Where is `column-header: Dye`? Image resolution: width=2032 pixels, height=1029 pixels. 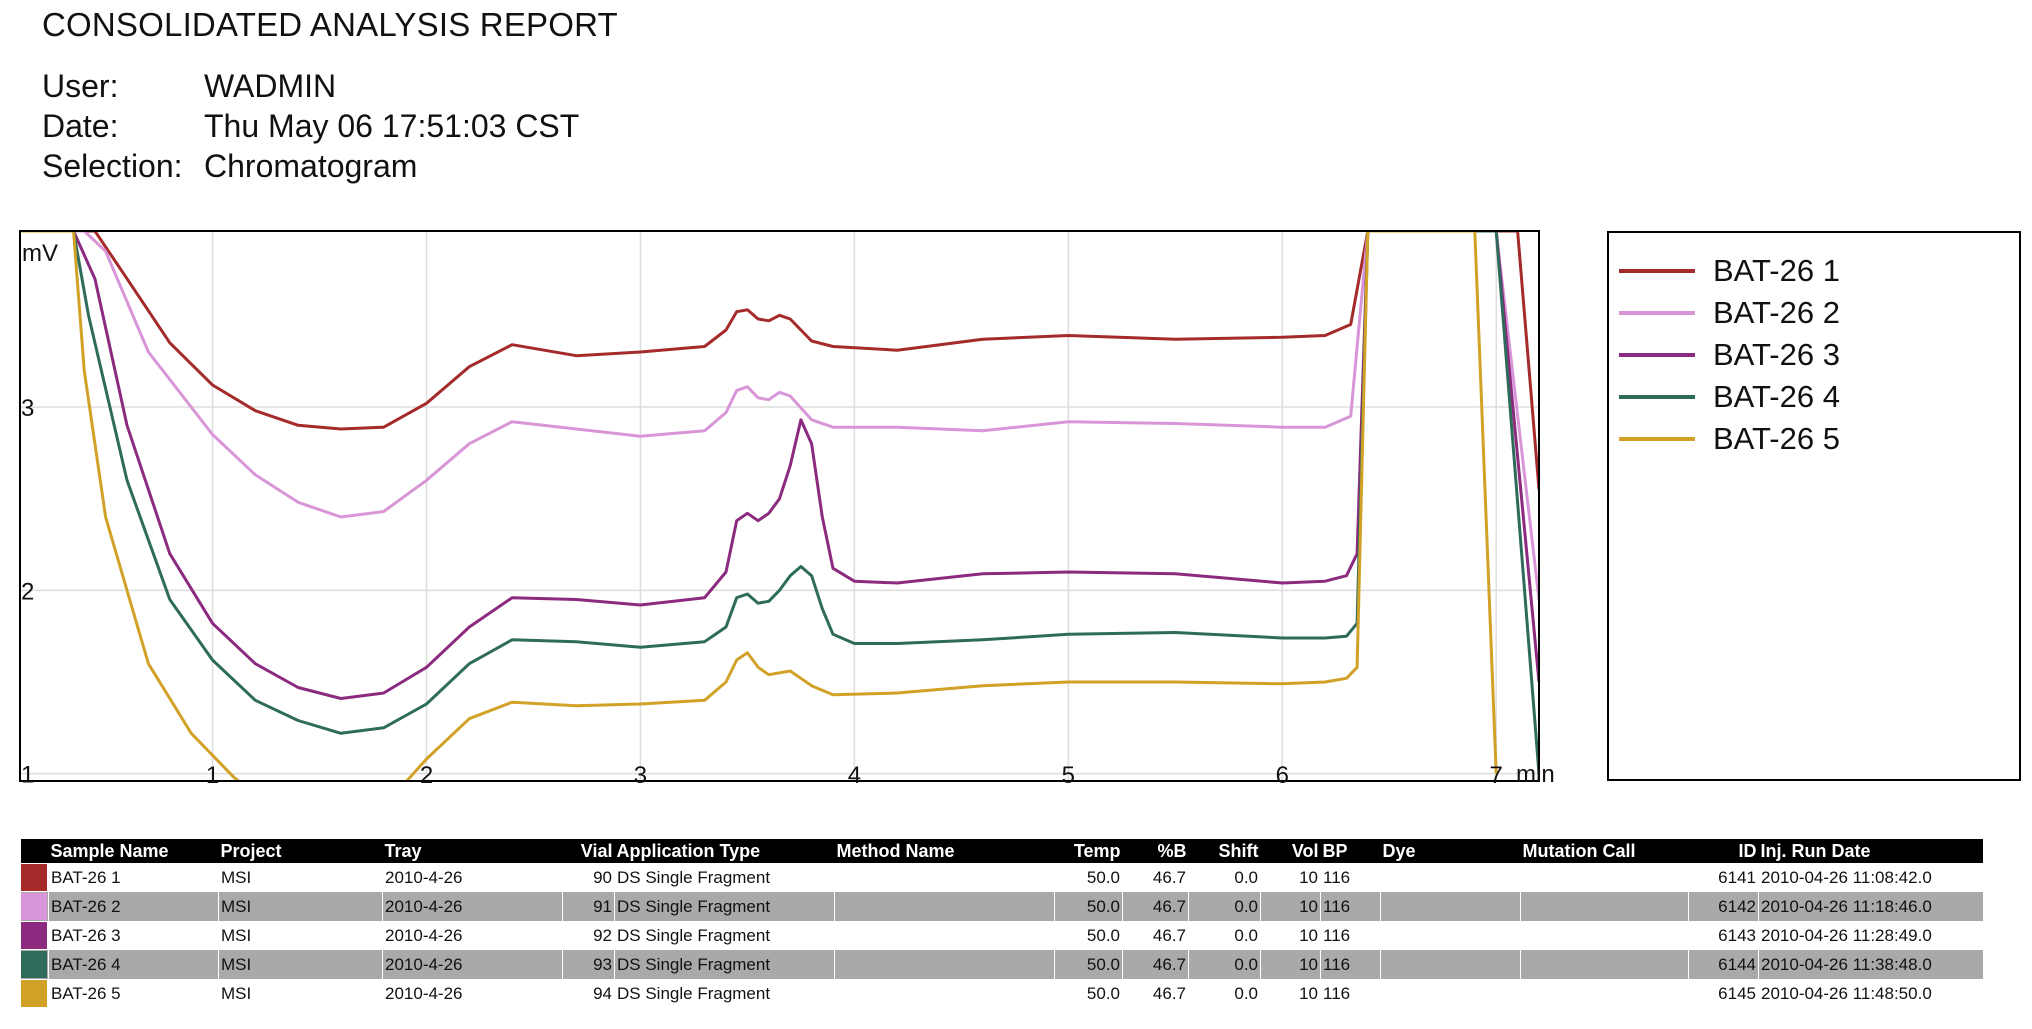 column-header: Dye is located at coordinates (1450, 851).